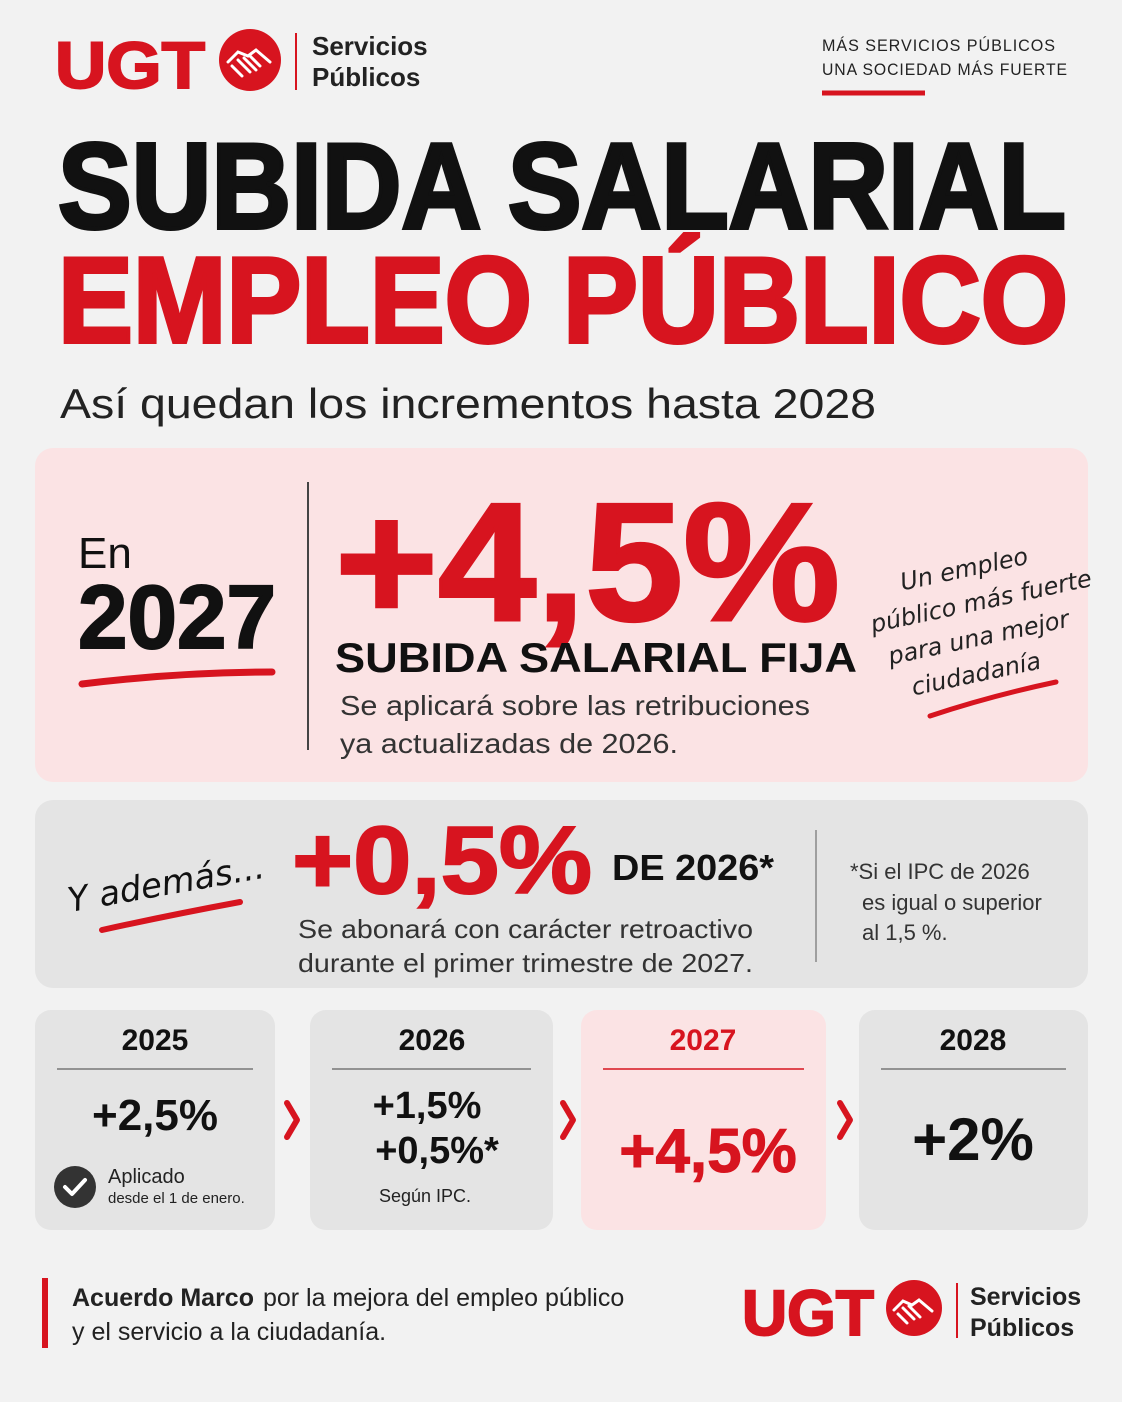 The height and width of the screenshot is (1402, 1122). Describe the element at coordinates (146, 1177) in the screenshot. I see `card-note: Aplicado` at that location.